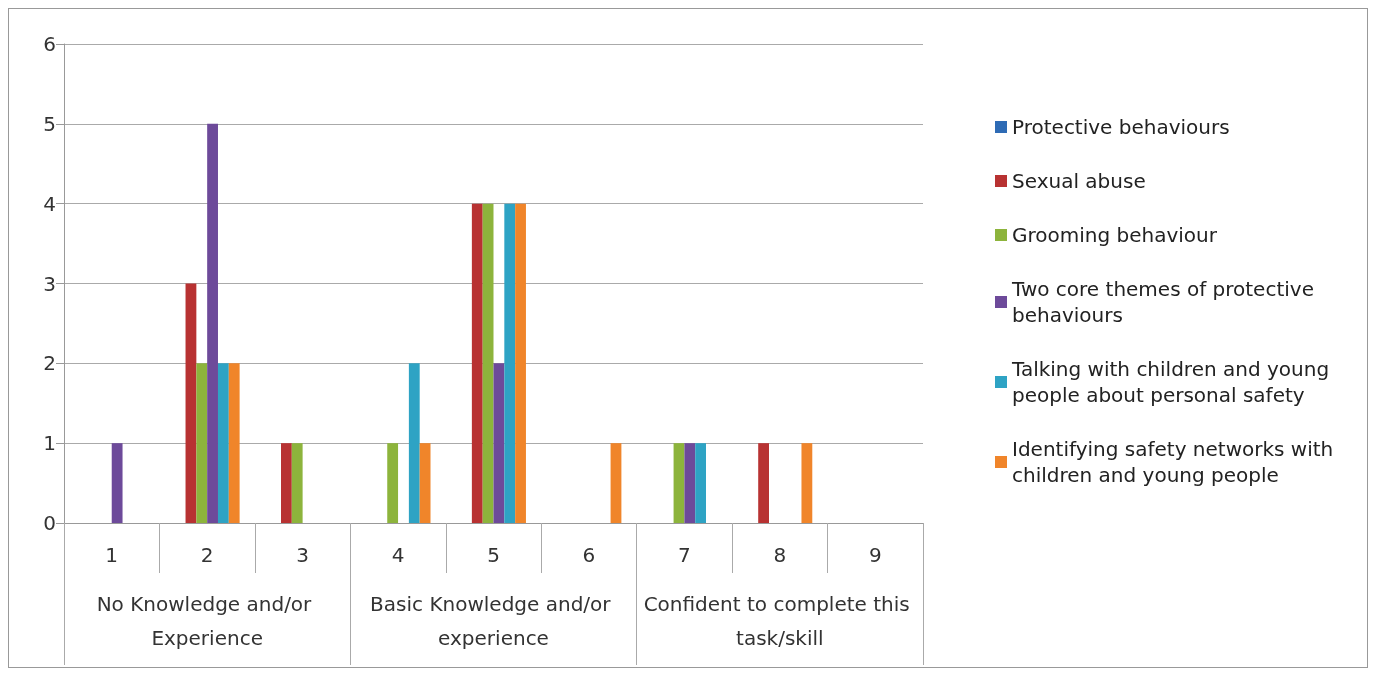 The height and width of the screenshot is (681, 1379). I want to click on y-tick-label: 5, so click(49, 123).